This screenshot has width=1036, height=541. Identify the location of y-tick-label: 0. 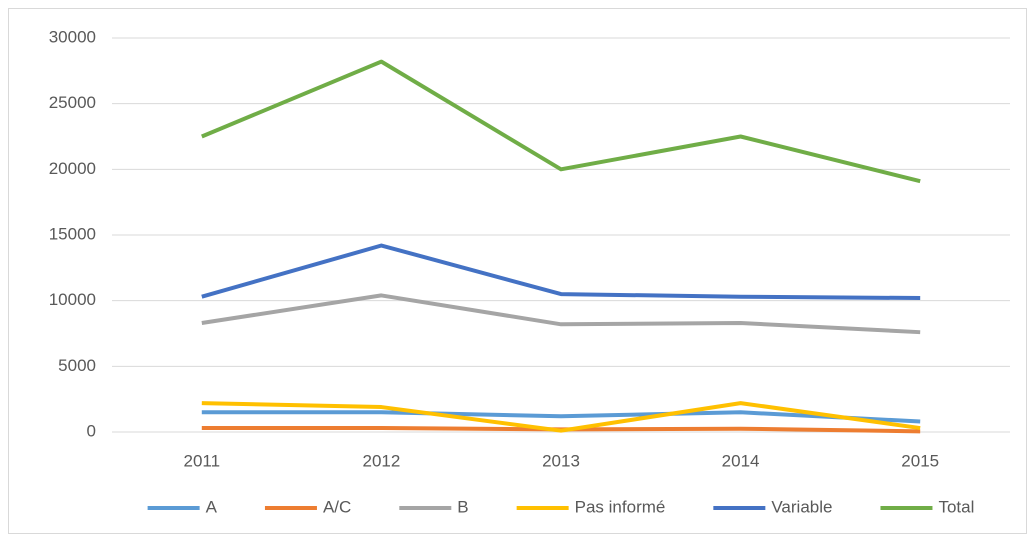
(91, 430).